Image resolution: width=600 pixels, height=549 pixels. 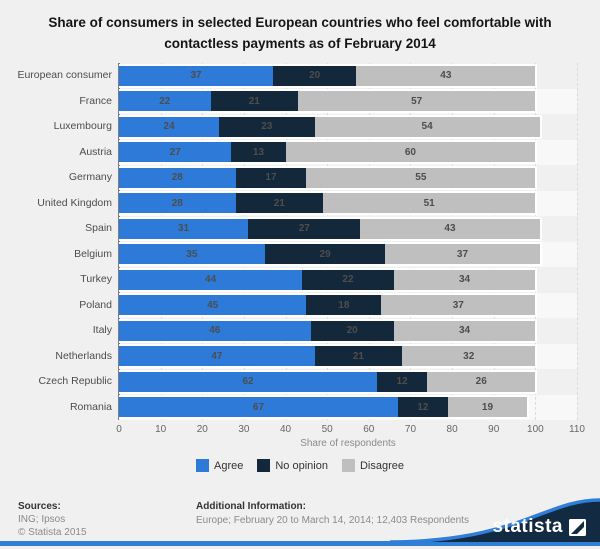 What do you see at coordinates (95, 151) in the screenshot?
I see `row-label: Austria` at bounding box center [95, 151].